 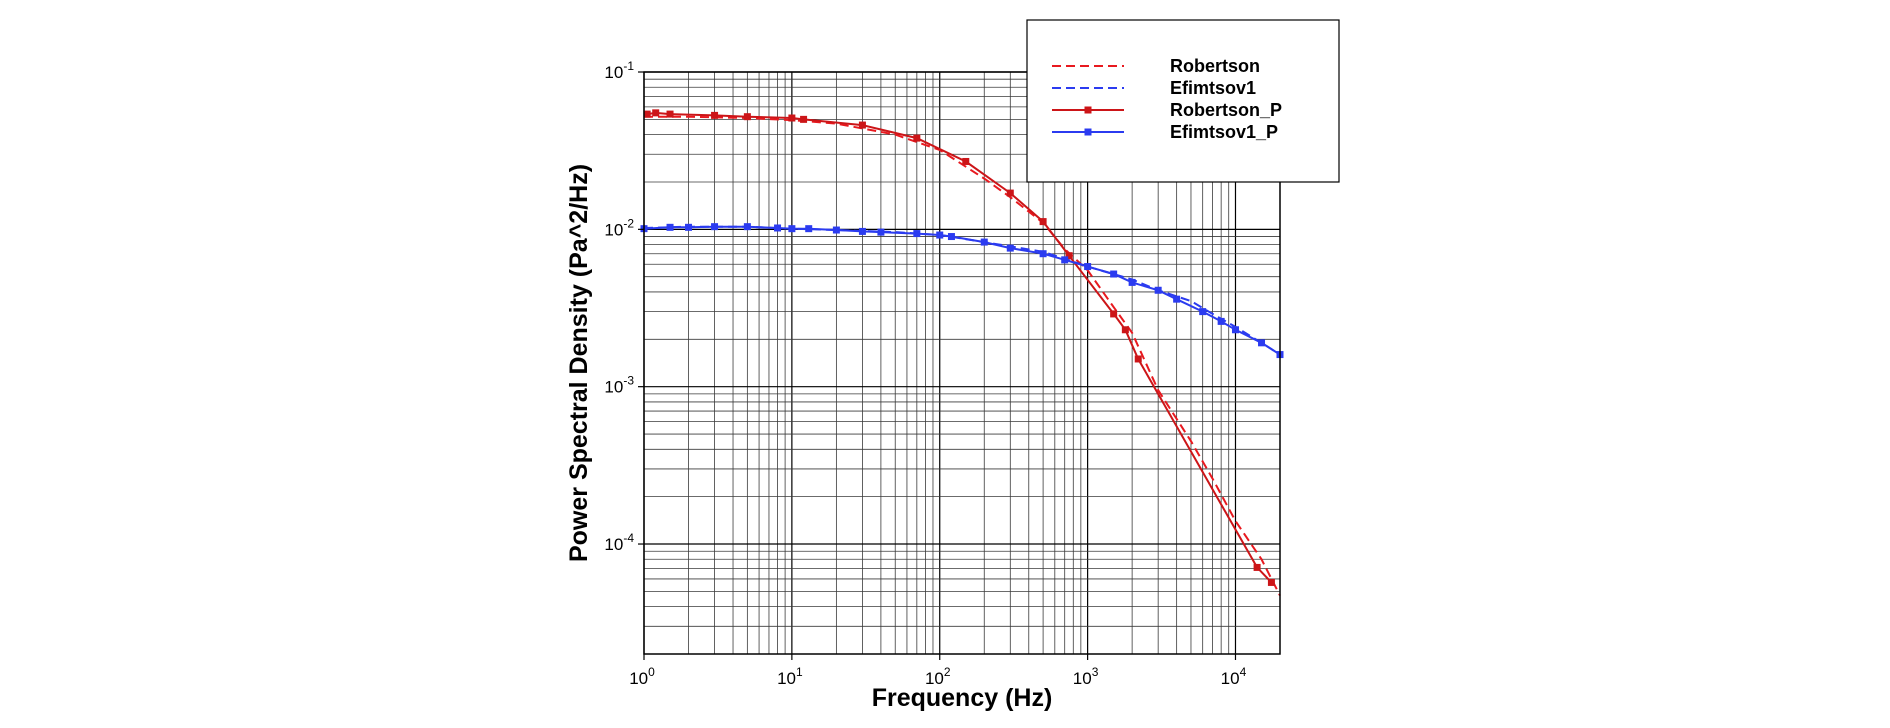 What do you see at coordinates (1224, 132) in the screenshot?
I see `legend-label-efimtsov1-p: Efimtsov1_P` at bounding box center [1224, 132].